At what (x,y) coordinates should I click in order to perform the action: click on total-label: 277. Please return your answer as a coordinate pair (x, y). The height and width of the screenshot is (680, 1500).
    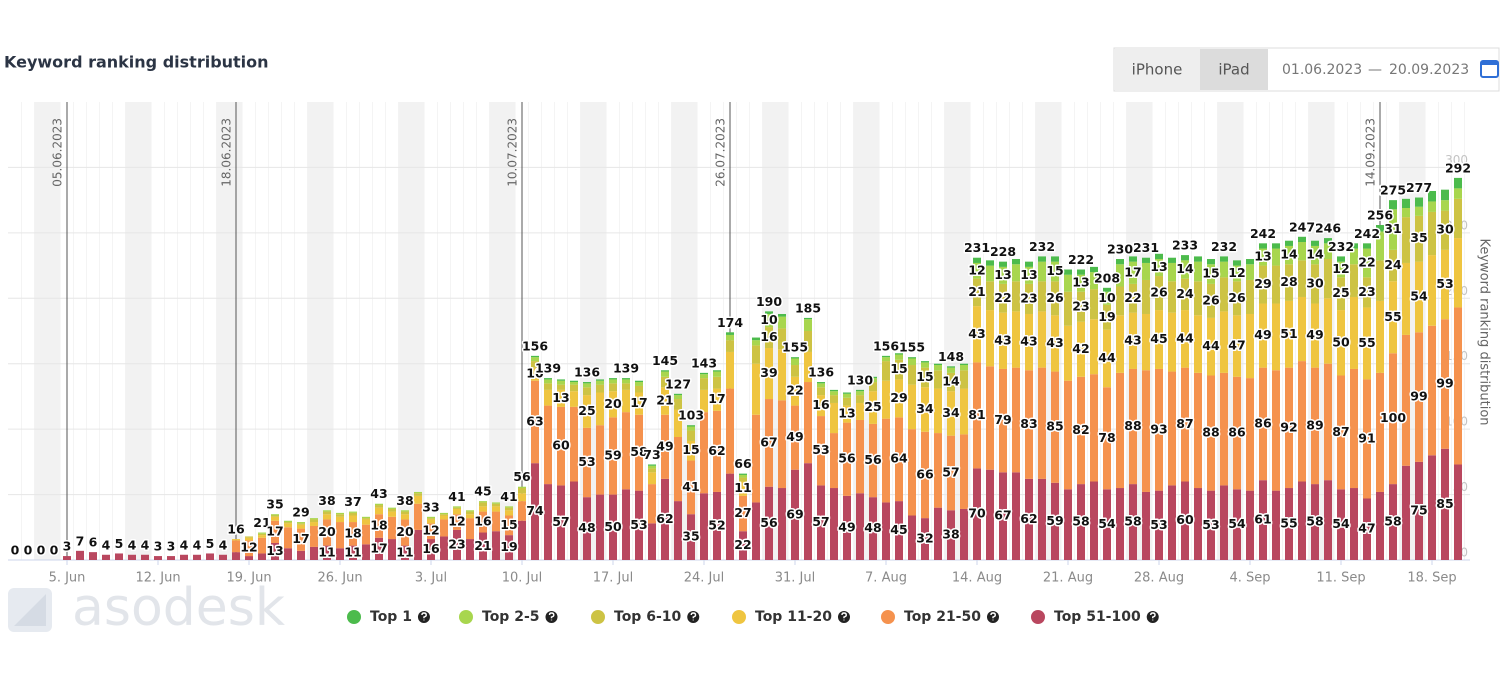
    Looking at the image, I should click on (1419, 187).